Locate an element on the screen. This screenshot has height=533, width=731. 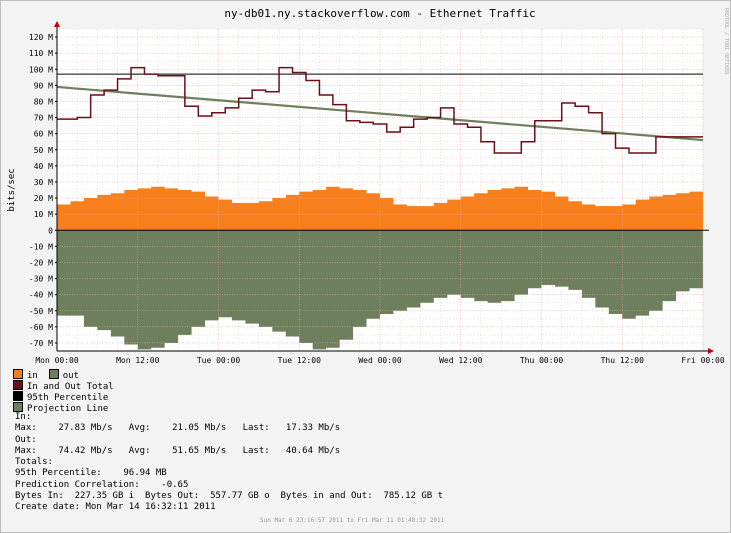
total-line is located at coordinates (380, 110).